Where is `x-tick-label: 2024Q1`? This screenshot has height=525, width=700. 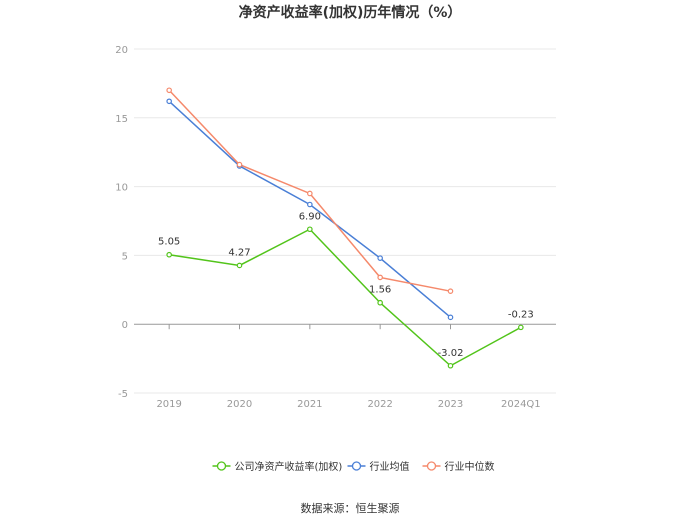 x-tick-label: 2024Q1 is located at coordinates (521, 404).